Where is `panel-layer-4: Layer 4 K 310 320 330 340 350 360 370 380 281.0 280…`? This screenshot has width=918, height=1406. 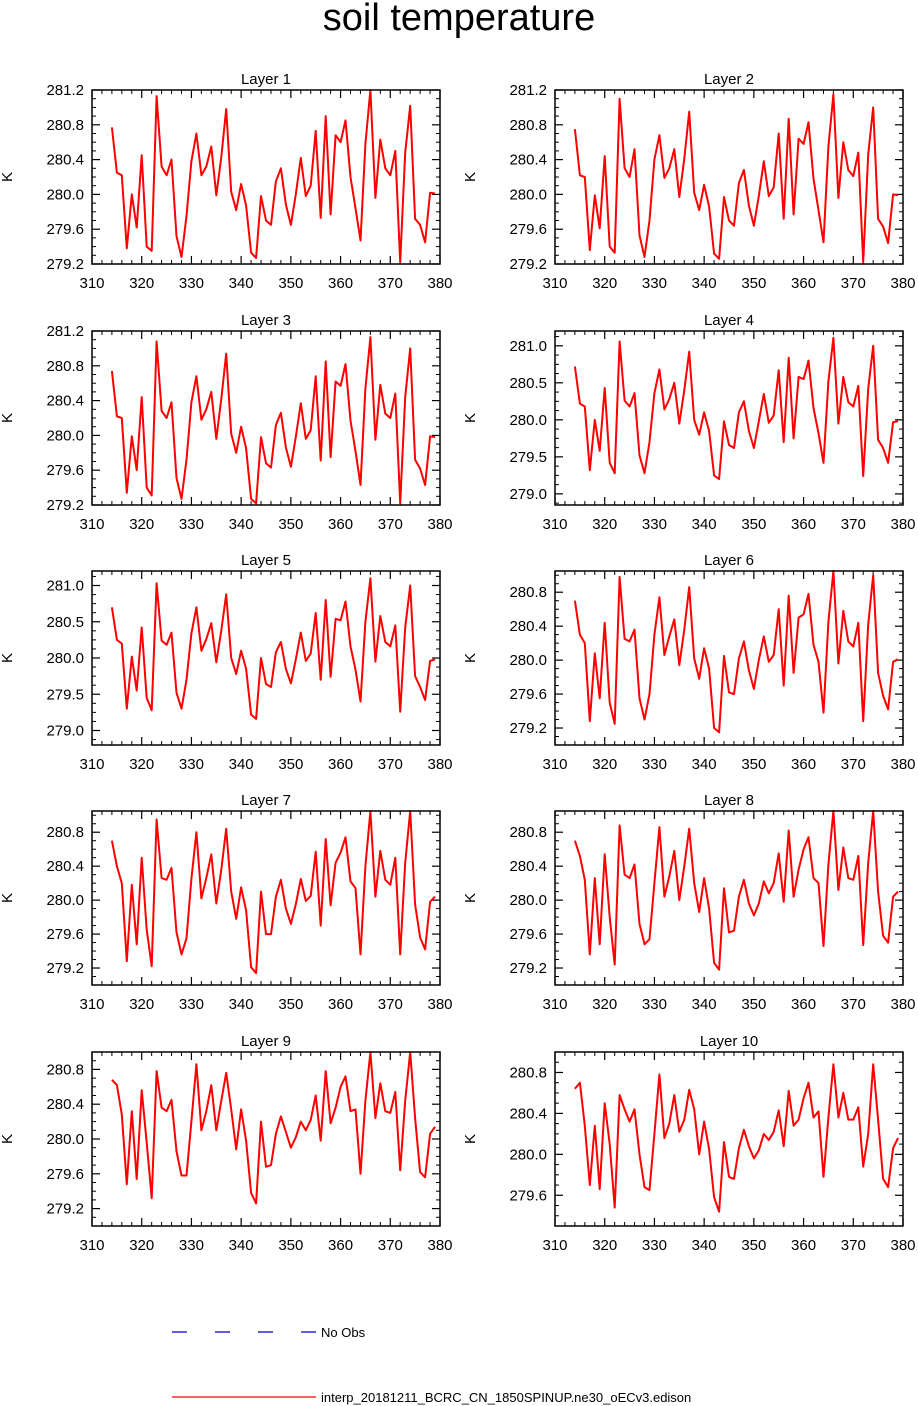 panel-layer-4: Layer 4 K 310 320 330 340 350 360 370 380 281.0 280… is located at coordinates (689, 422).